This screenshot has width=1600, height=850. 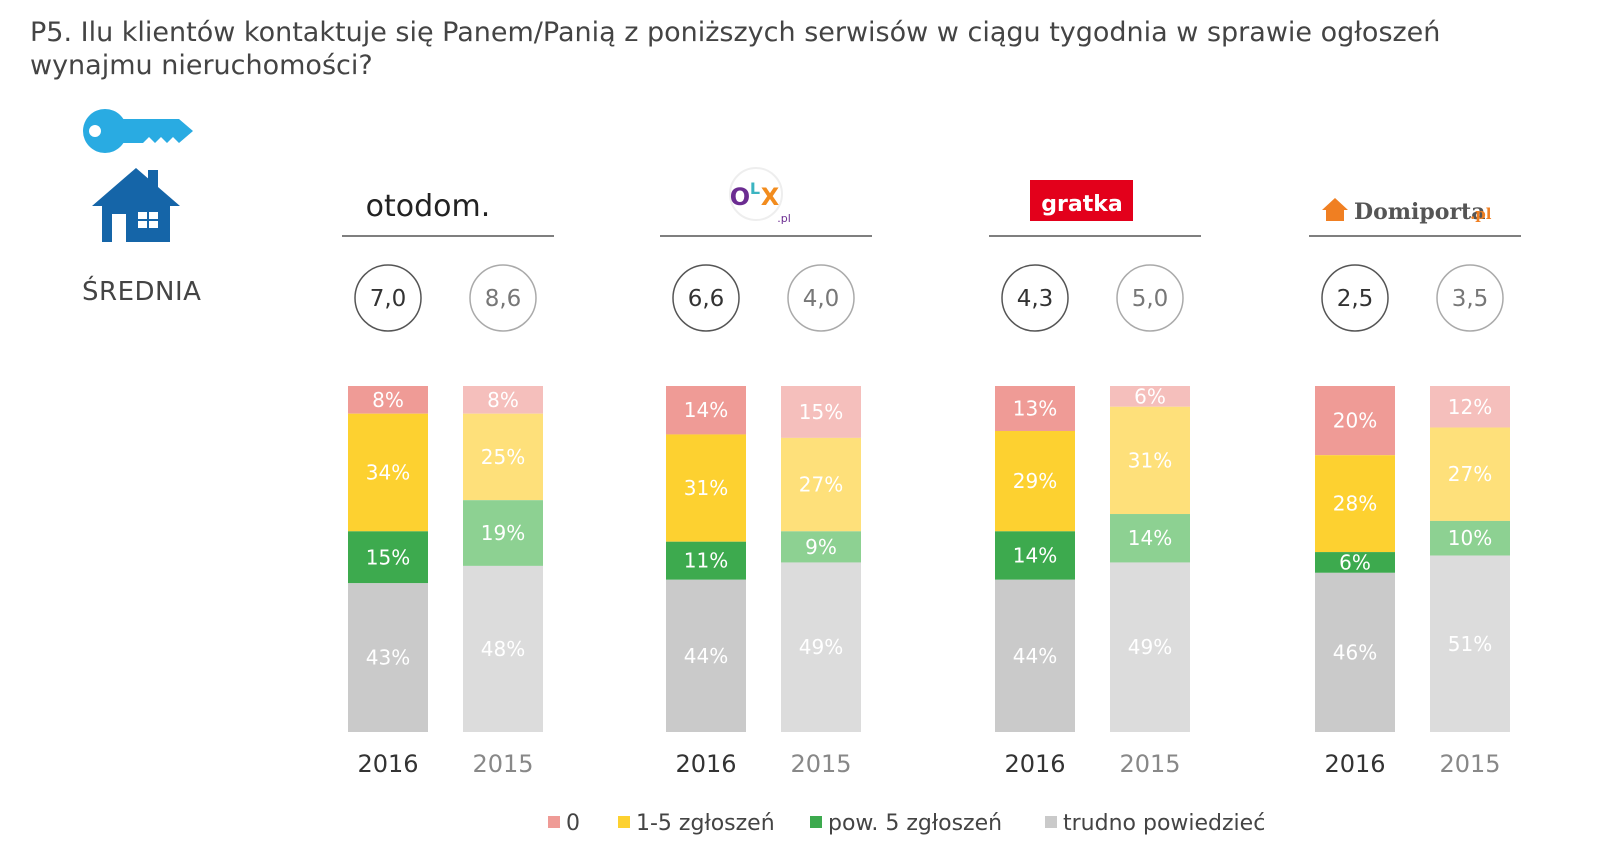 I want to click on data-label: 31%, so click(x=706, y=488).